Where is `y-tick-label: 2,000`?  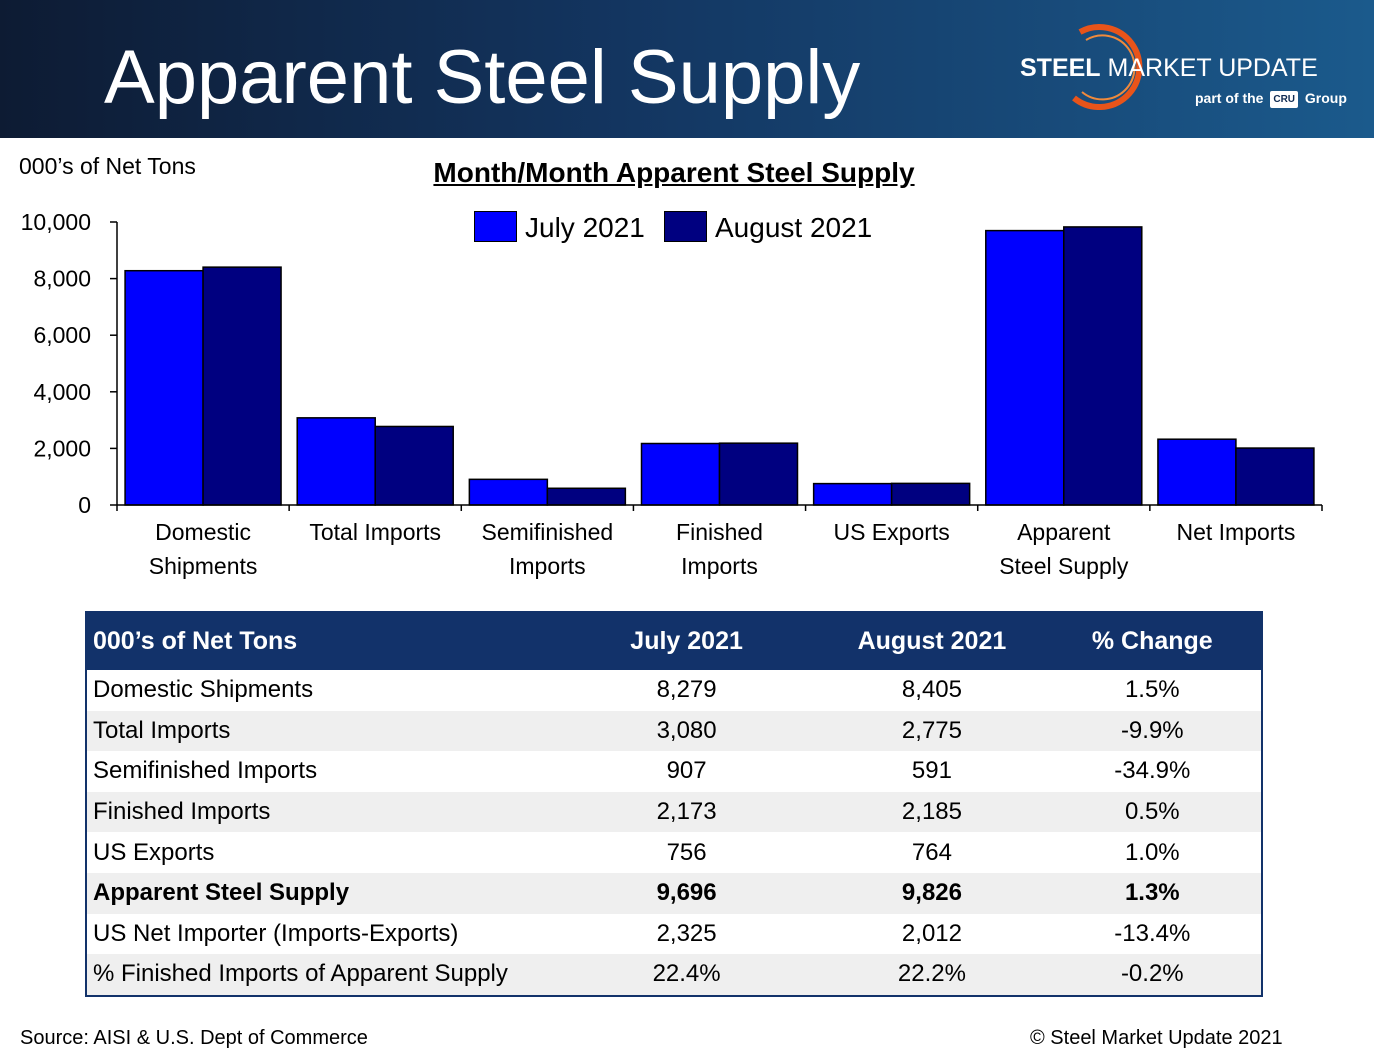 y-tick-label: 2,000 is located at coordinates (62, 448).